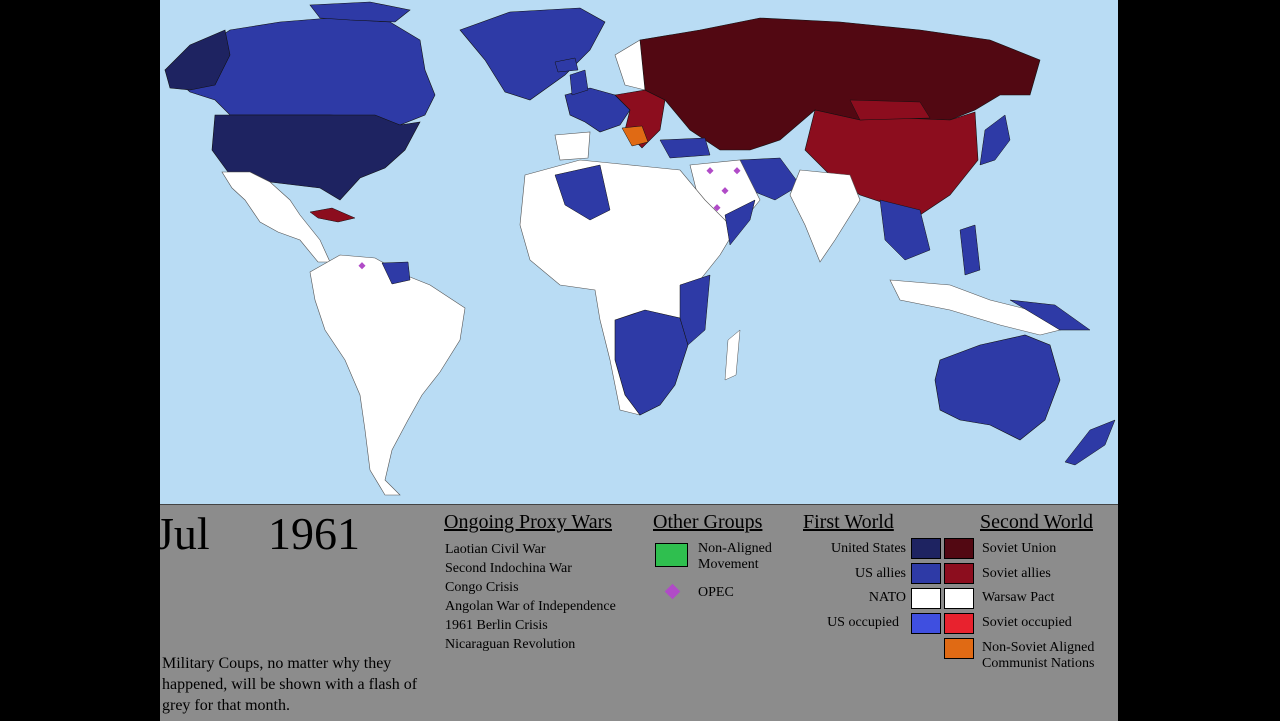 The width and height of the screenshot is (1280, 721). I want to click on soviet-union-label: Soviet Union, so click(1019, 548).